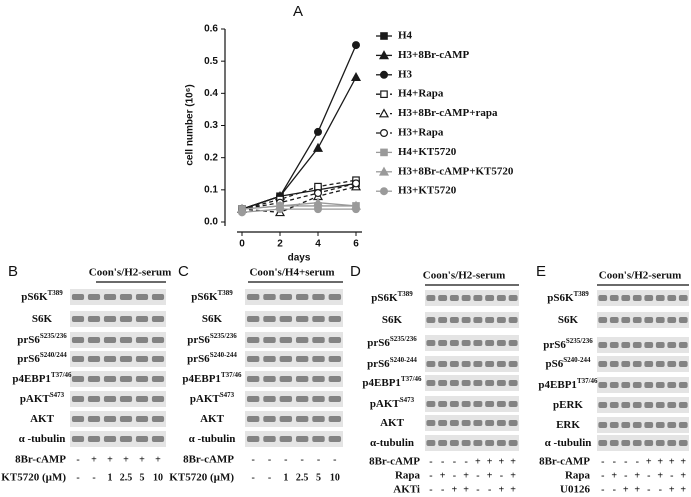 This screenshot has height=497, width=691. Describe the element at coordinates (299, 127) in the screenshot. I see `series-line` at that location.